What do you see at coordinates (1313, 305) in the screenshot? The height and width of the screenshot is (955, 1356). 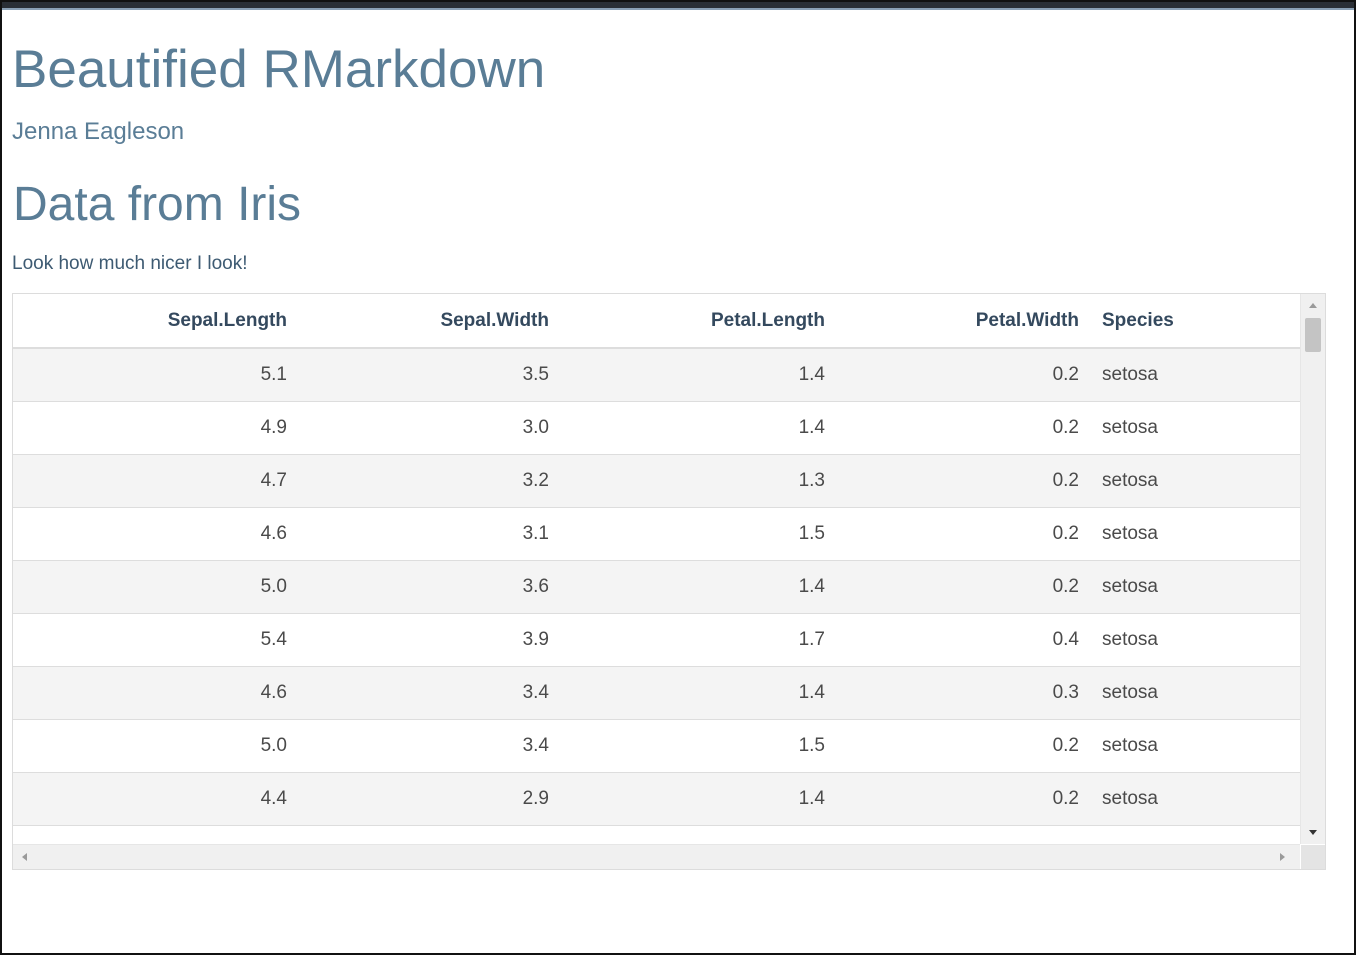 I see `arrow-up-icon` at bounding box center [1313, 305].